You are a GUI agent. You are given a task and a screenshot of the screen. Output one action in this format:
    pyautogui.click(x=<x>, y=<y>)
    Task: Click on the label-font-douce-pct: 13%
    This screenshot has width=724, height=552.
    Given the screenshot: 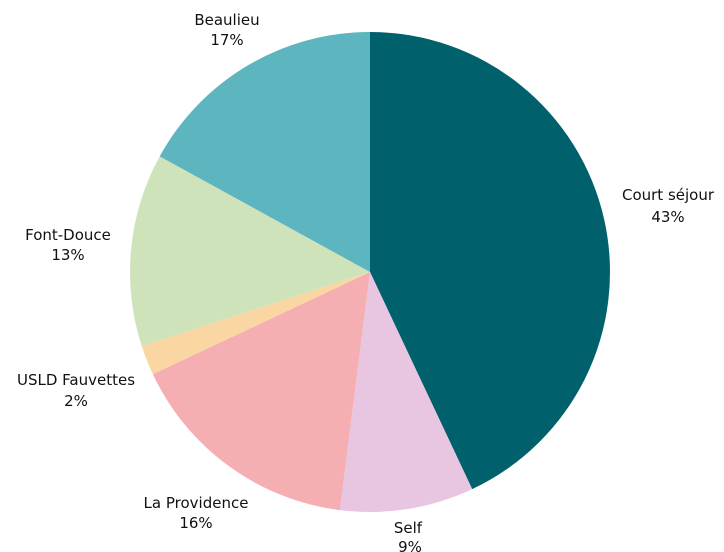 What is the action you would take?
    pyautogui.click(x=67, y=255)
    